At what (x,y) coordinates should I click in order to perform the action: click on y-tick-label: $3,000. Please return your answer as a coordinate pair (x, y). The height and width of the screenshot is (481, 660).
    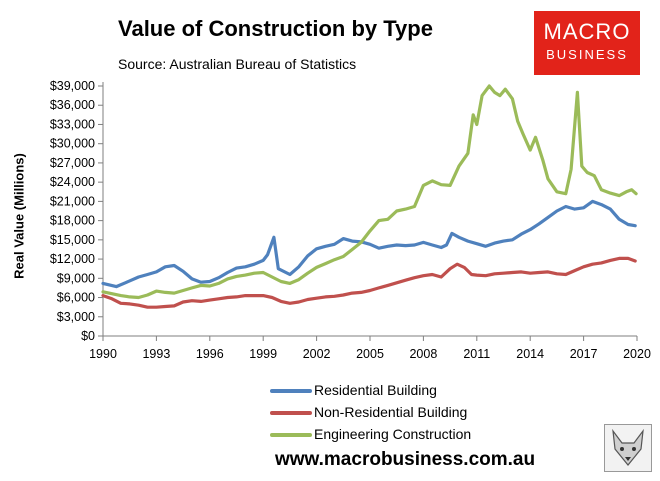
    Looking at the image, I should click on (76, 317).